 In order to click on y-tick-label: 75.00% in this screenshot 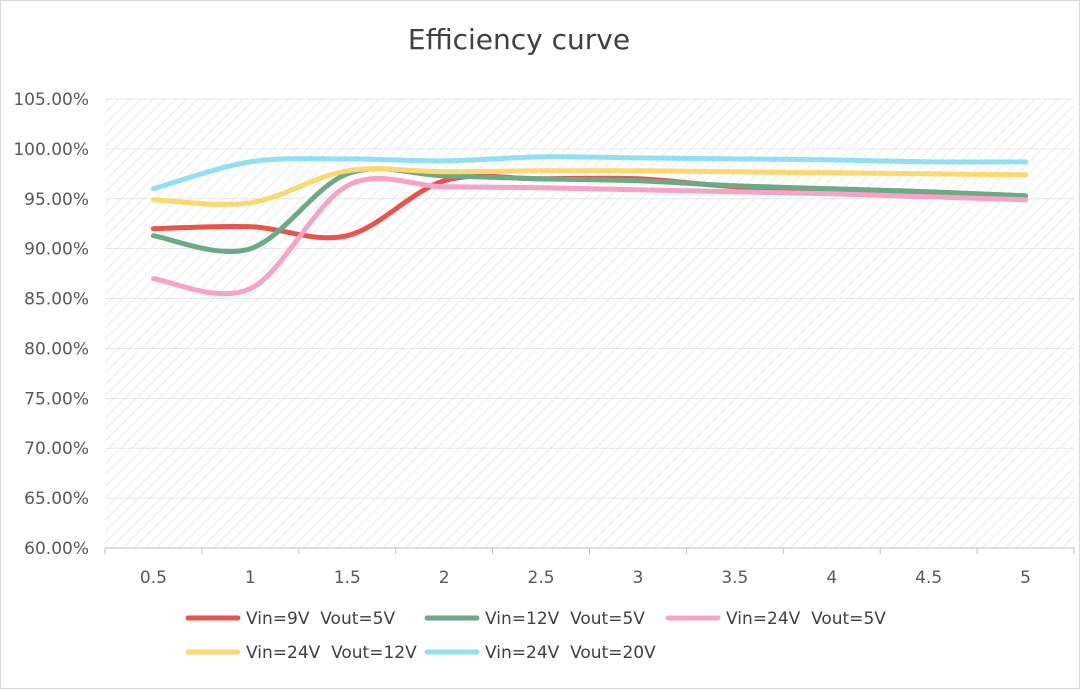, I will do `click(56, 399)`.